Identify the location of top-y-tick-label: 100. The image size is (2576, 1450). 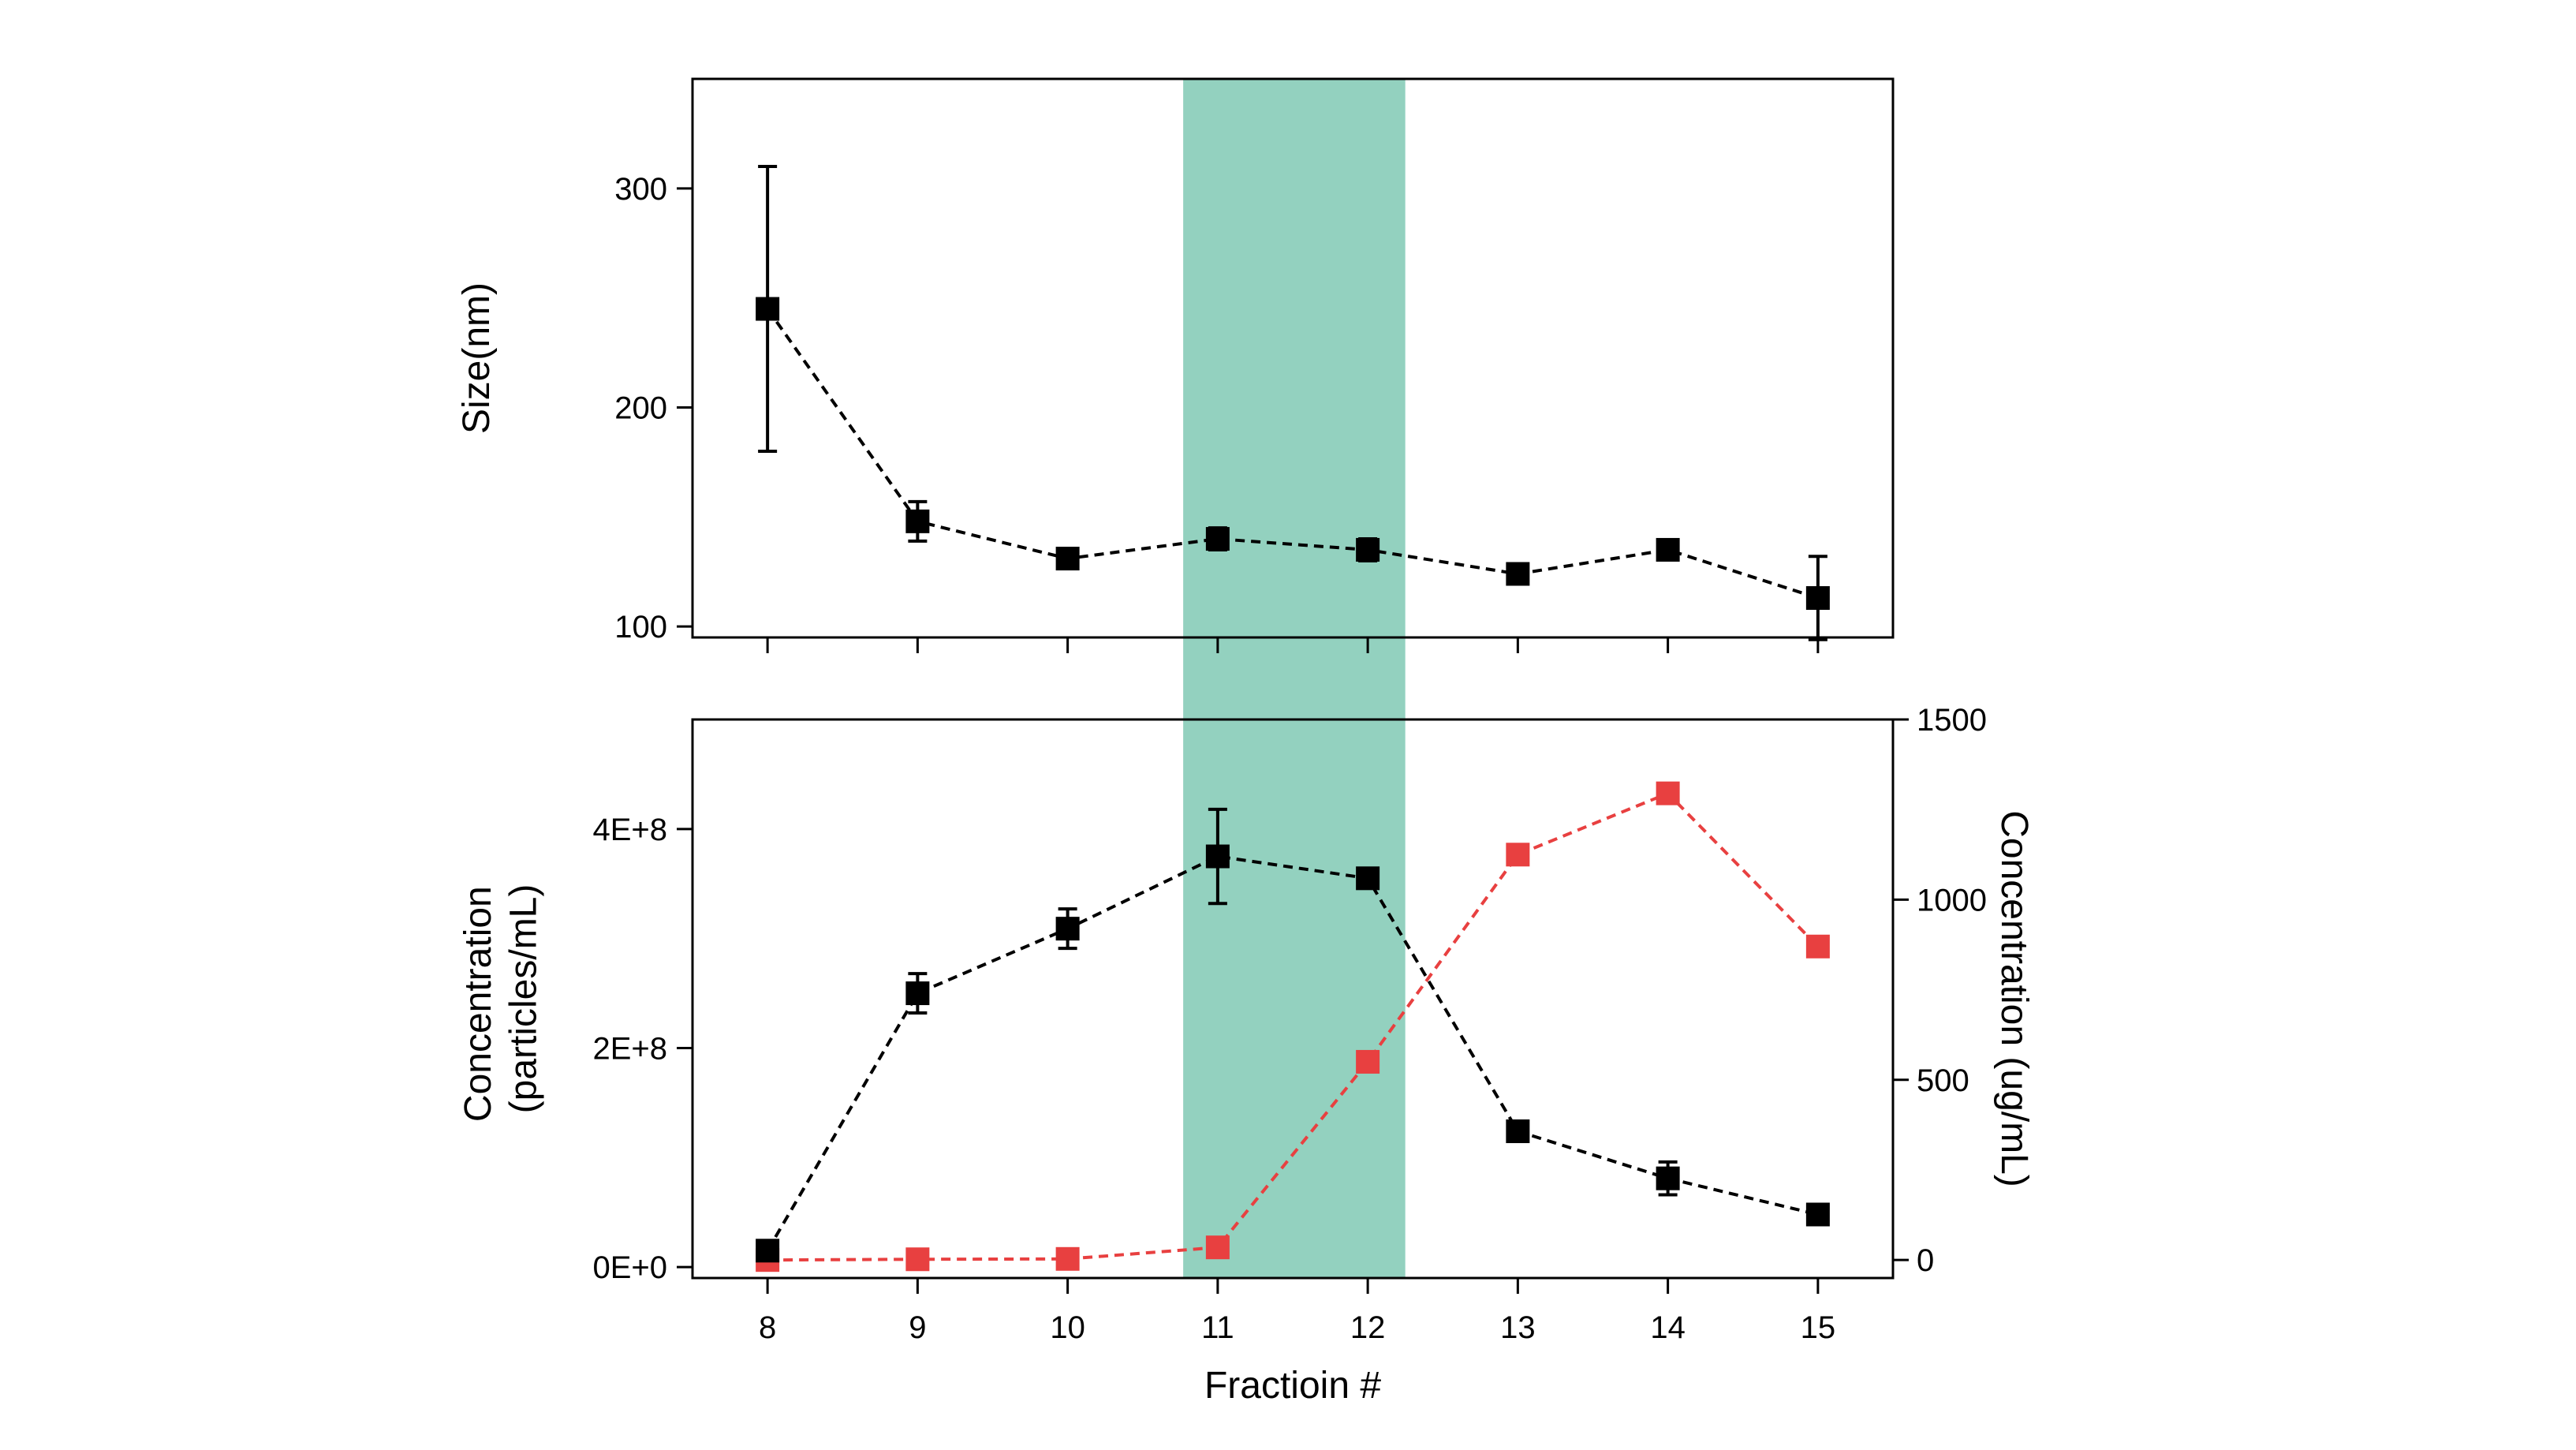
(640, 627).